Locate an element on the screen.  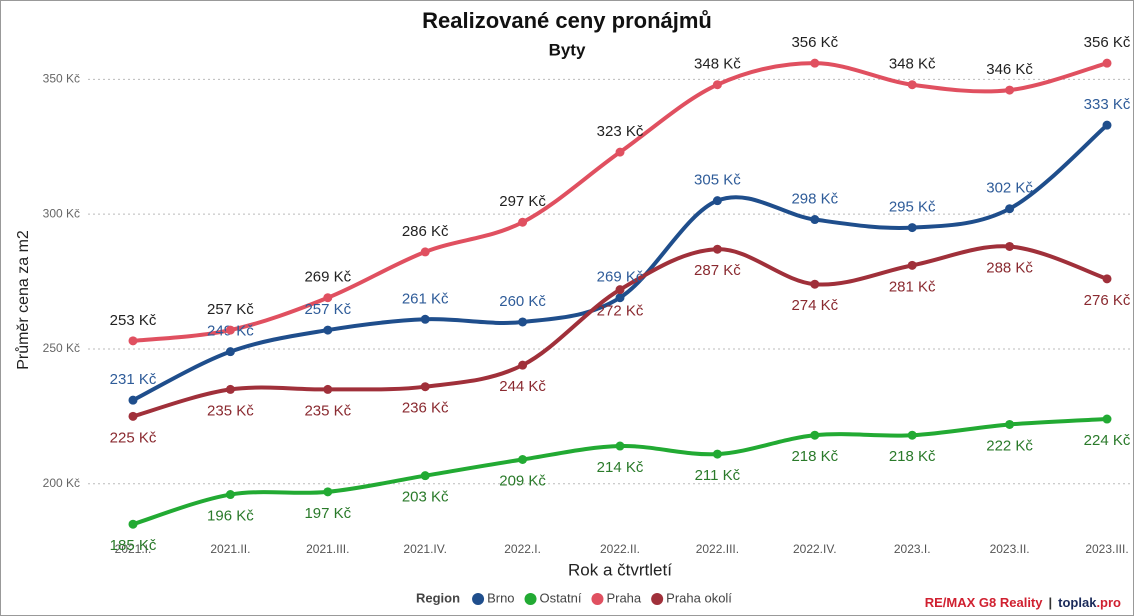
data-label: 203 Kč is located at coordinates (425, 497).